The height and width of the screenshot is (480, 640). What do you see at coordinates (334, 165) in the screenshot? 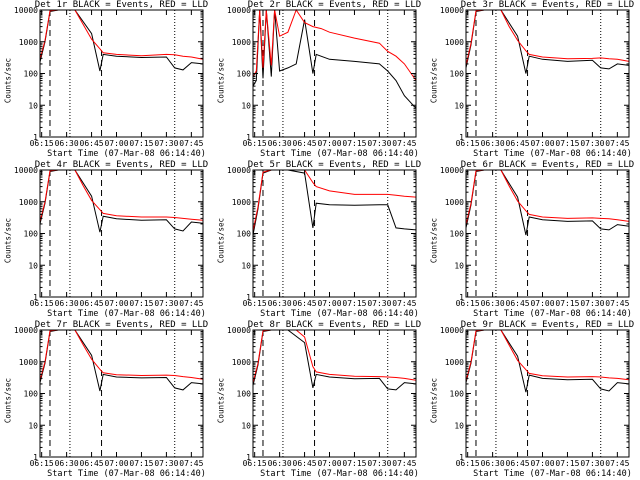
I see `panel-title: Det 5r BLACK = Events, RED = LLD` at bounding box center [334, 165].